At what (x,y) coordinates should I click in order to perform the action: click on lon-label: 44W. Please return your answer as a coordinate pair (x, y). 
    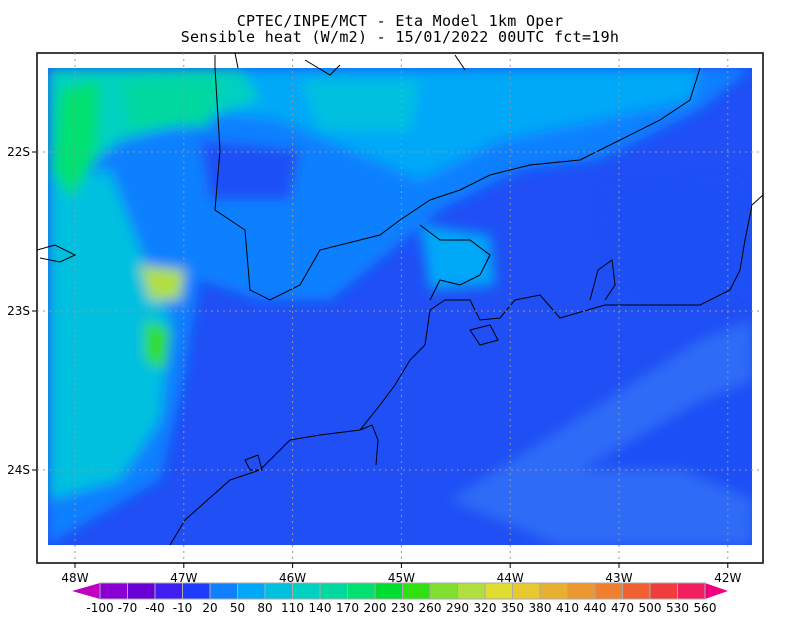
    Looking at the image, I should click on (510, 578).